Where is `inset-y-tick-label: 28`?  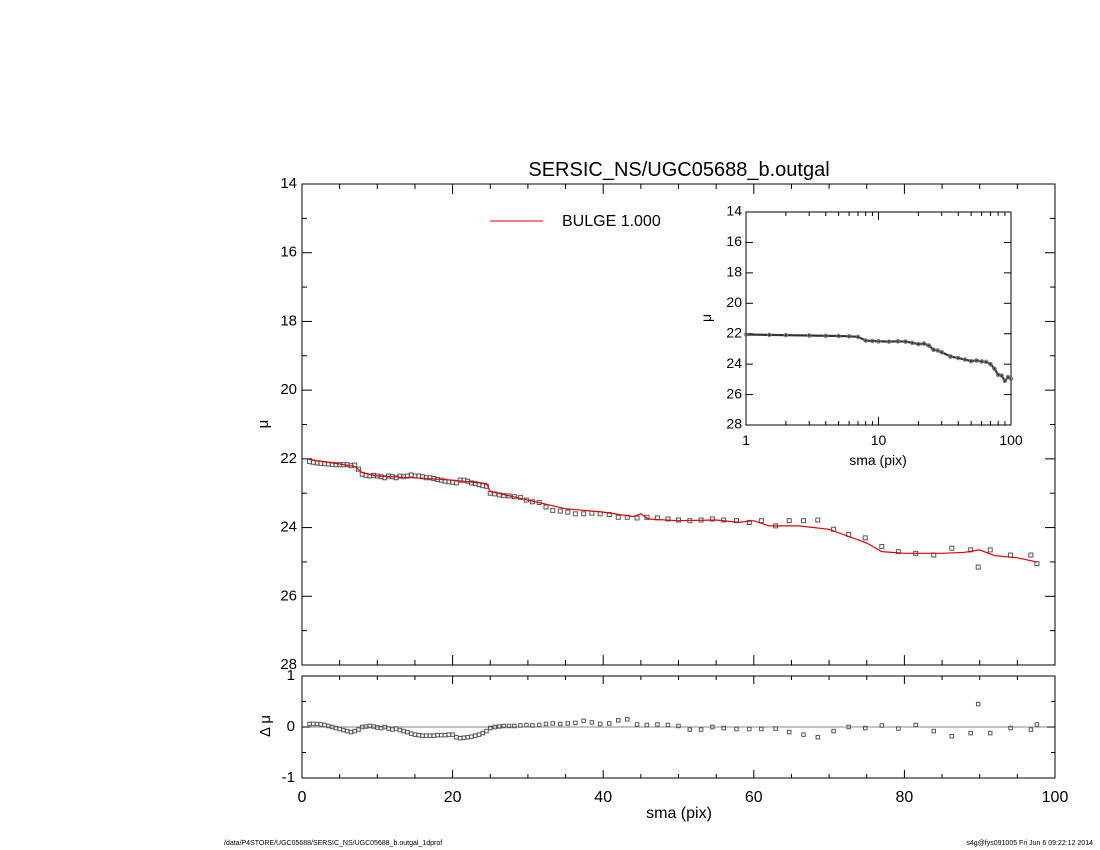
inset-y-tick-label: 28 is located at coordinates (734, 424).